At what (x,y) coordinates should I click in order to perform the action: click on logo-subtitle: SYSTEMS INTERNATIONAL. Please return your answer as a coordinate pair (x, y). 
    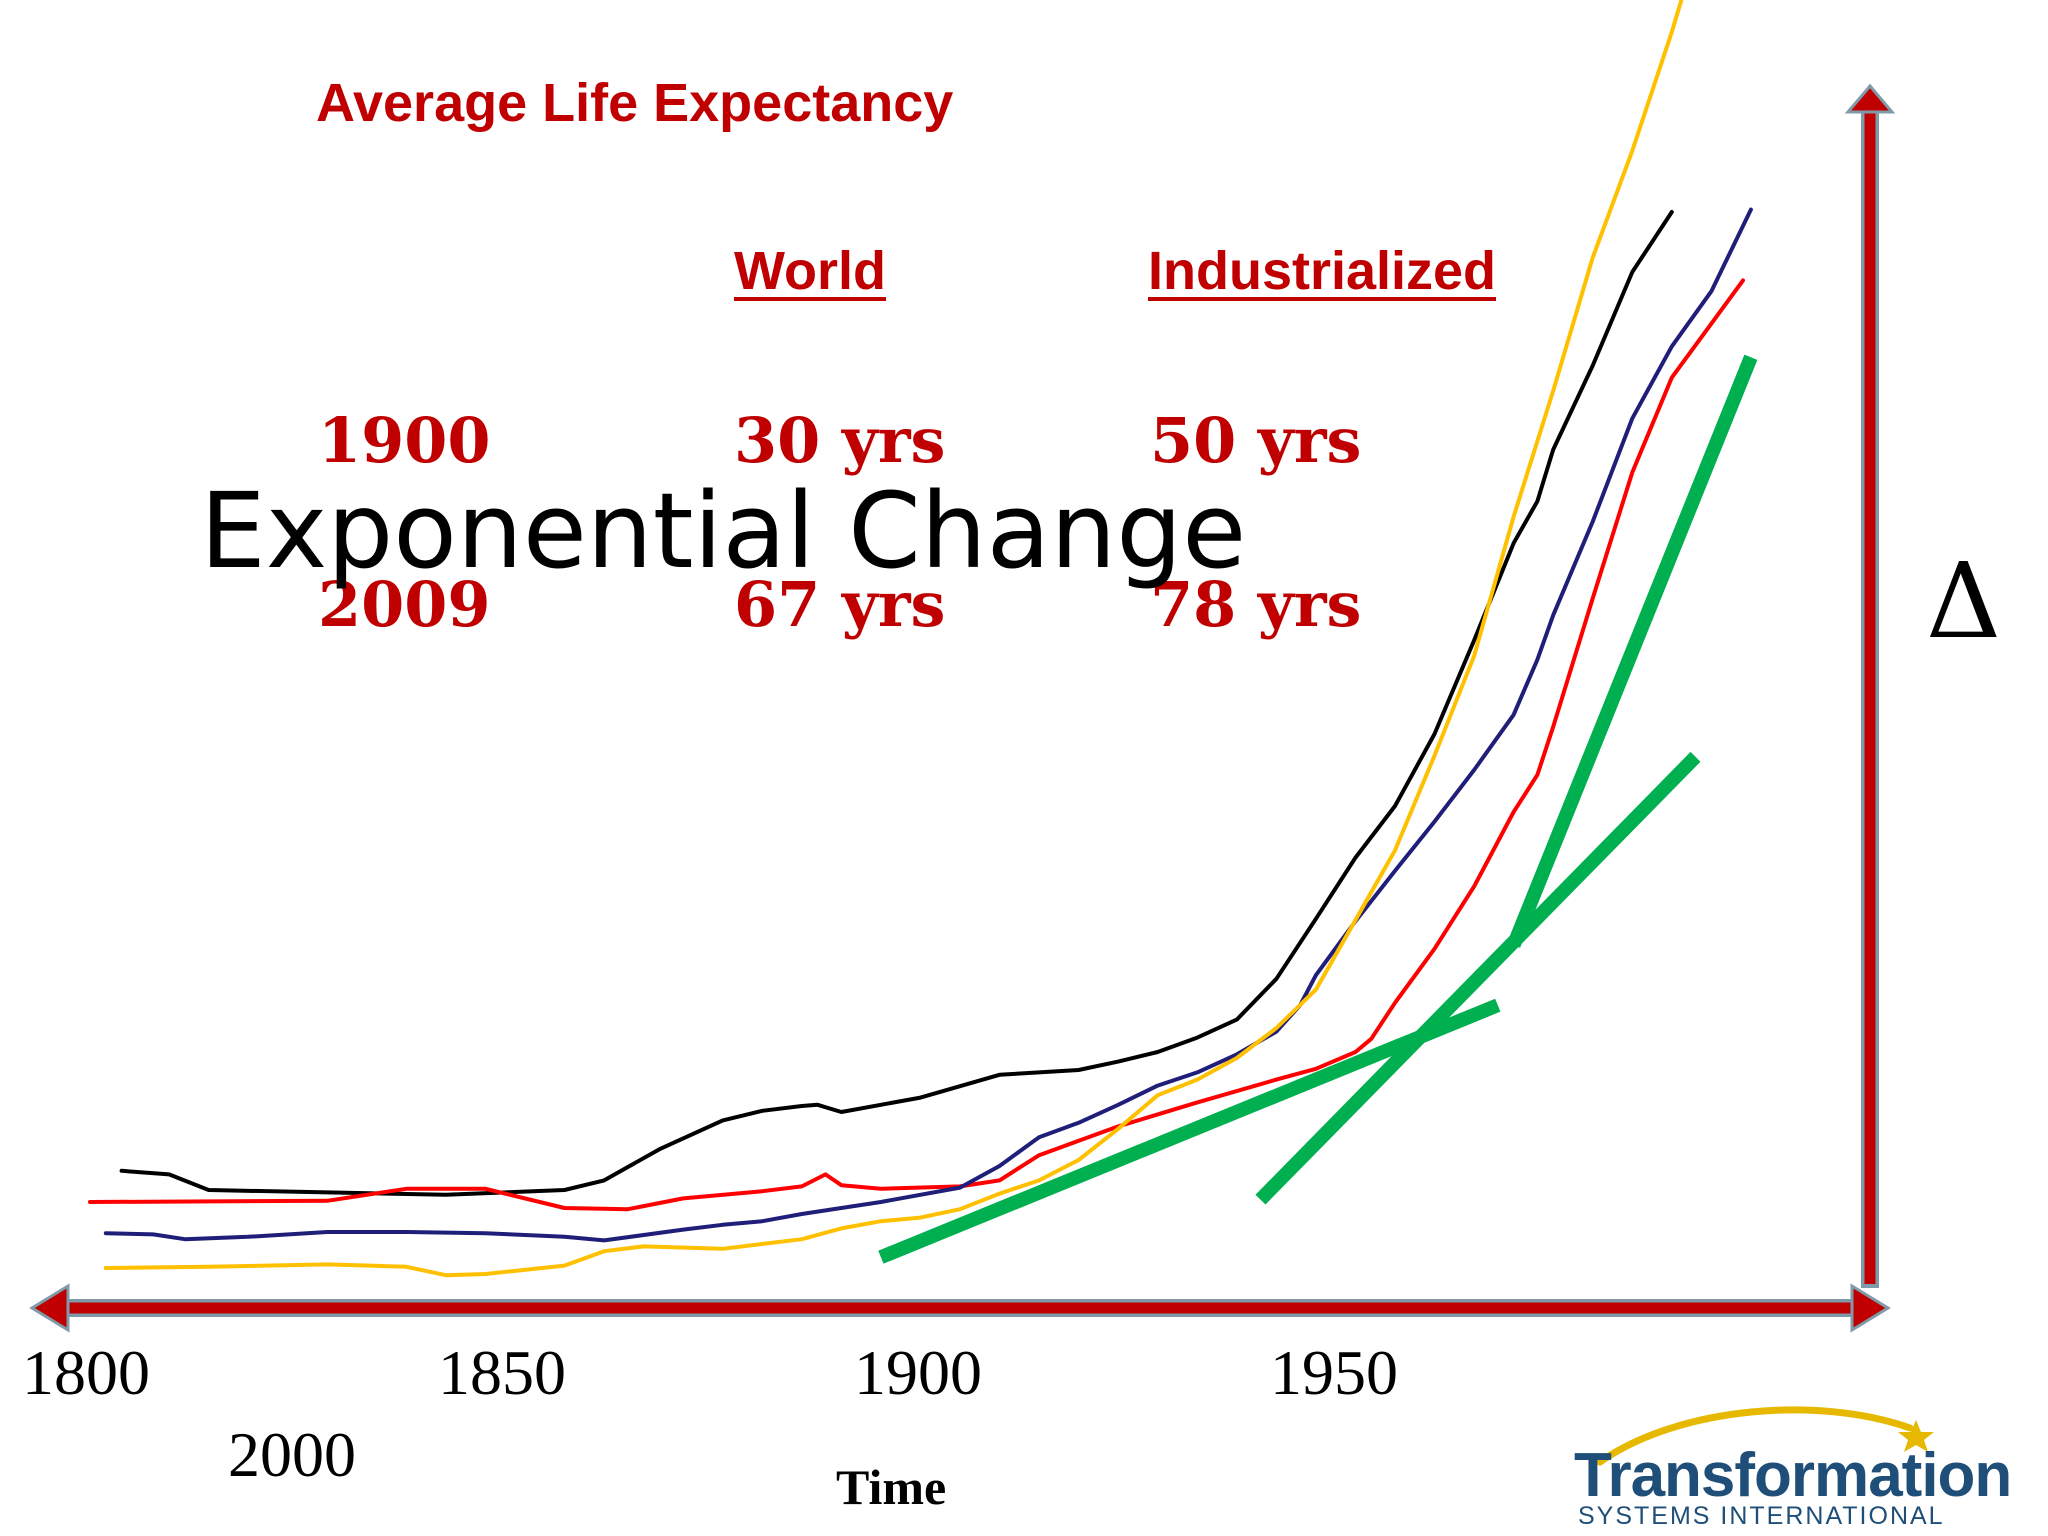
    Looking at the image, I should click on (1761, 1516).